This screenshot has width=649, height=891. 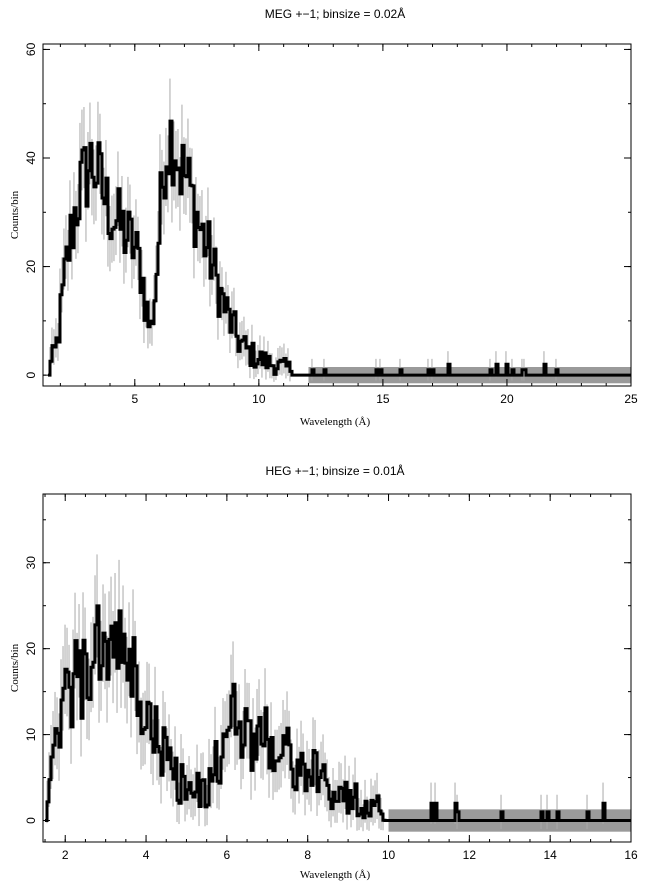 I want to click on heg-x-tick-label: 8, so click(x=307, y=855).